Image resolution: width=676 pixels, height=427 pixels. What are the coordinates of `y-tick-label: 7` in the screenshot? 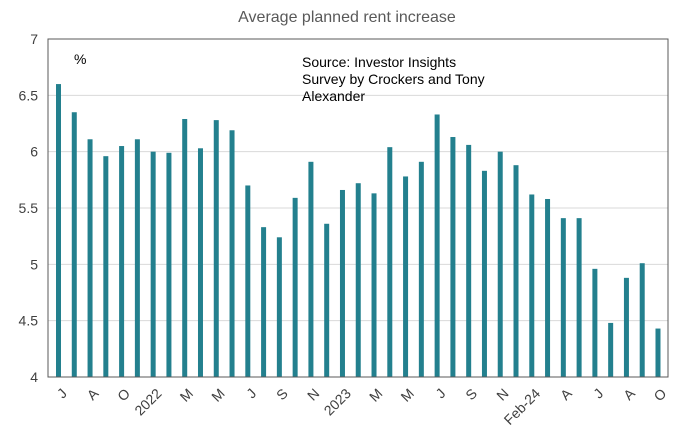 It's located at (34, 39).